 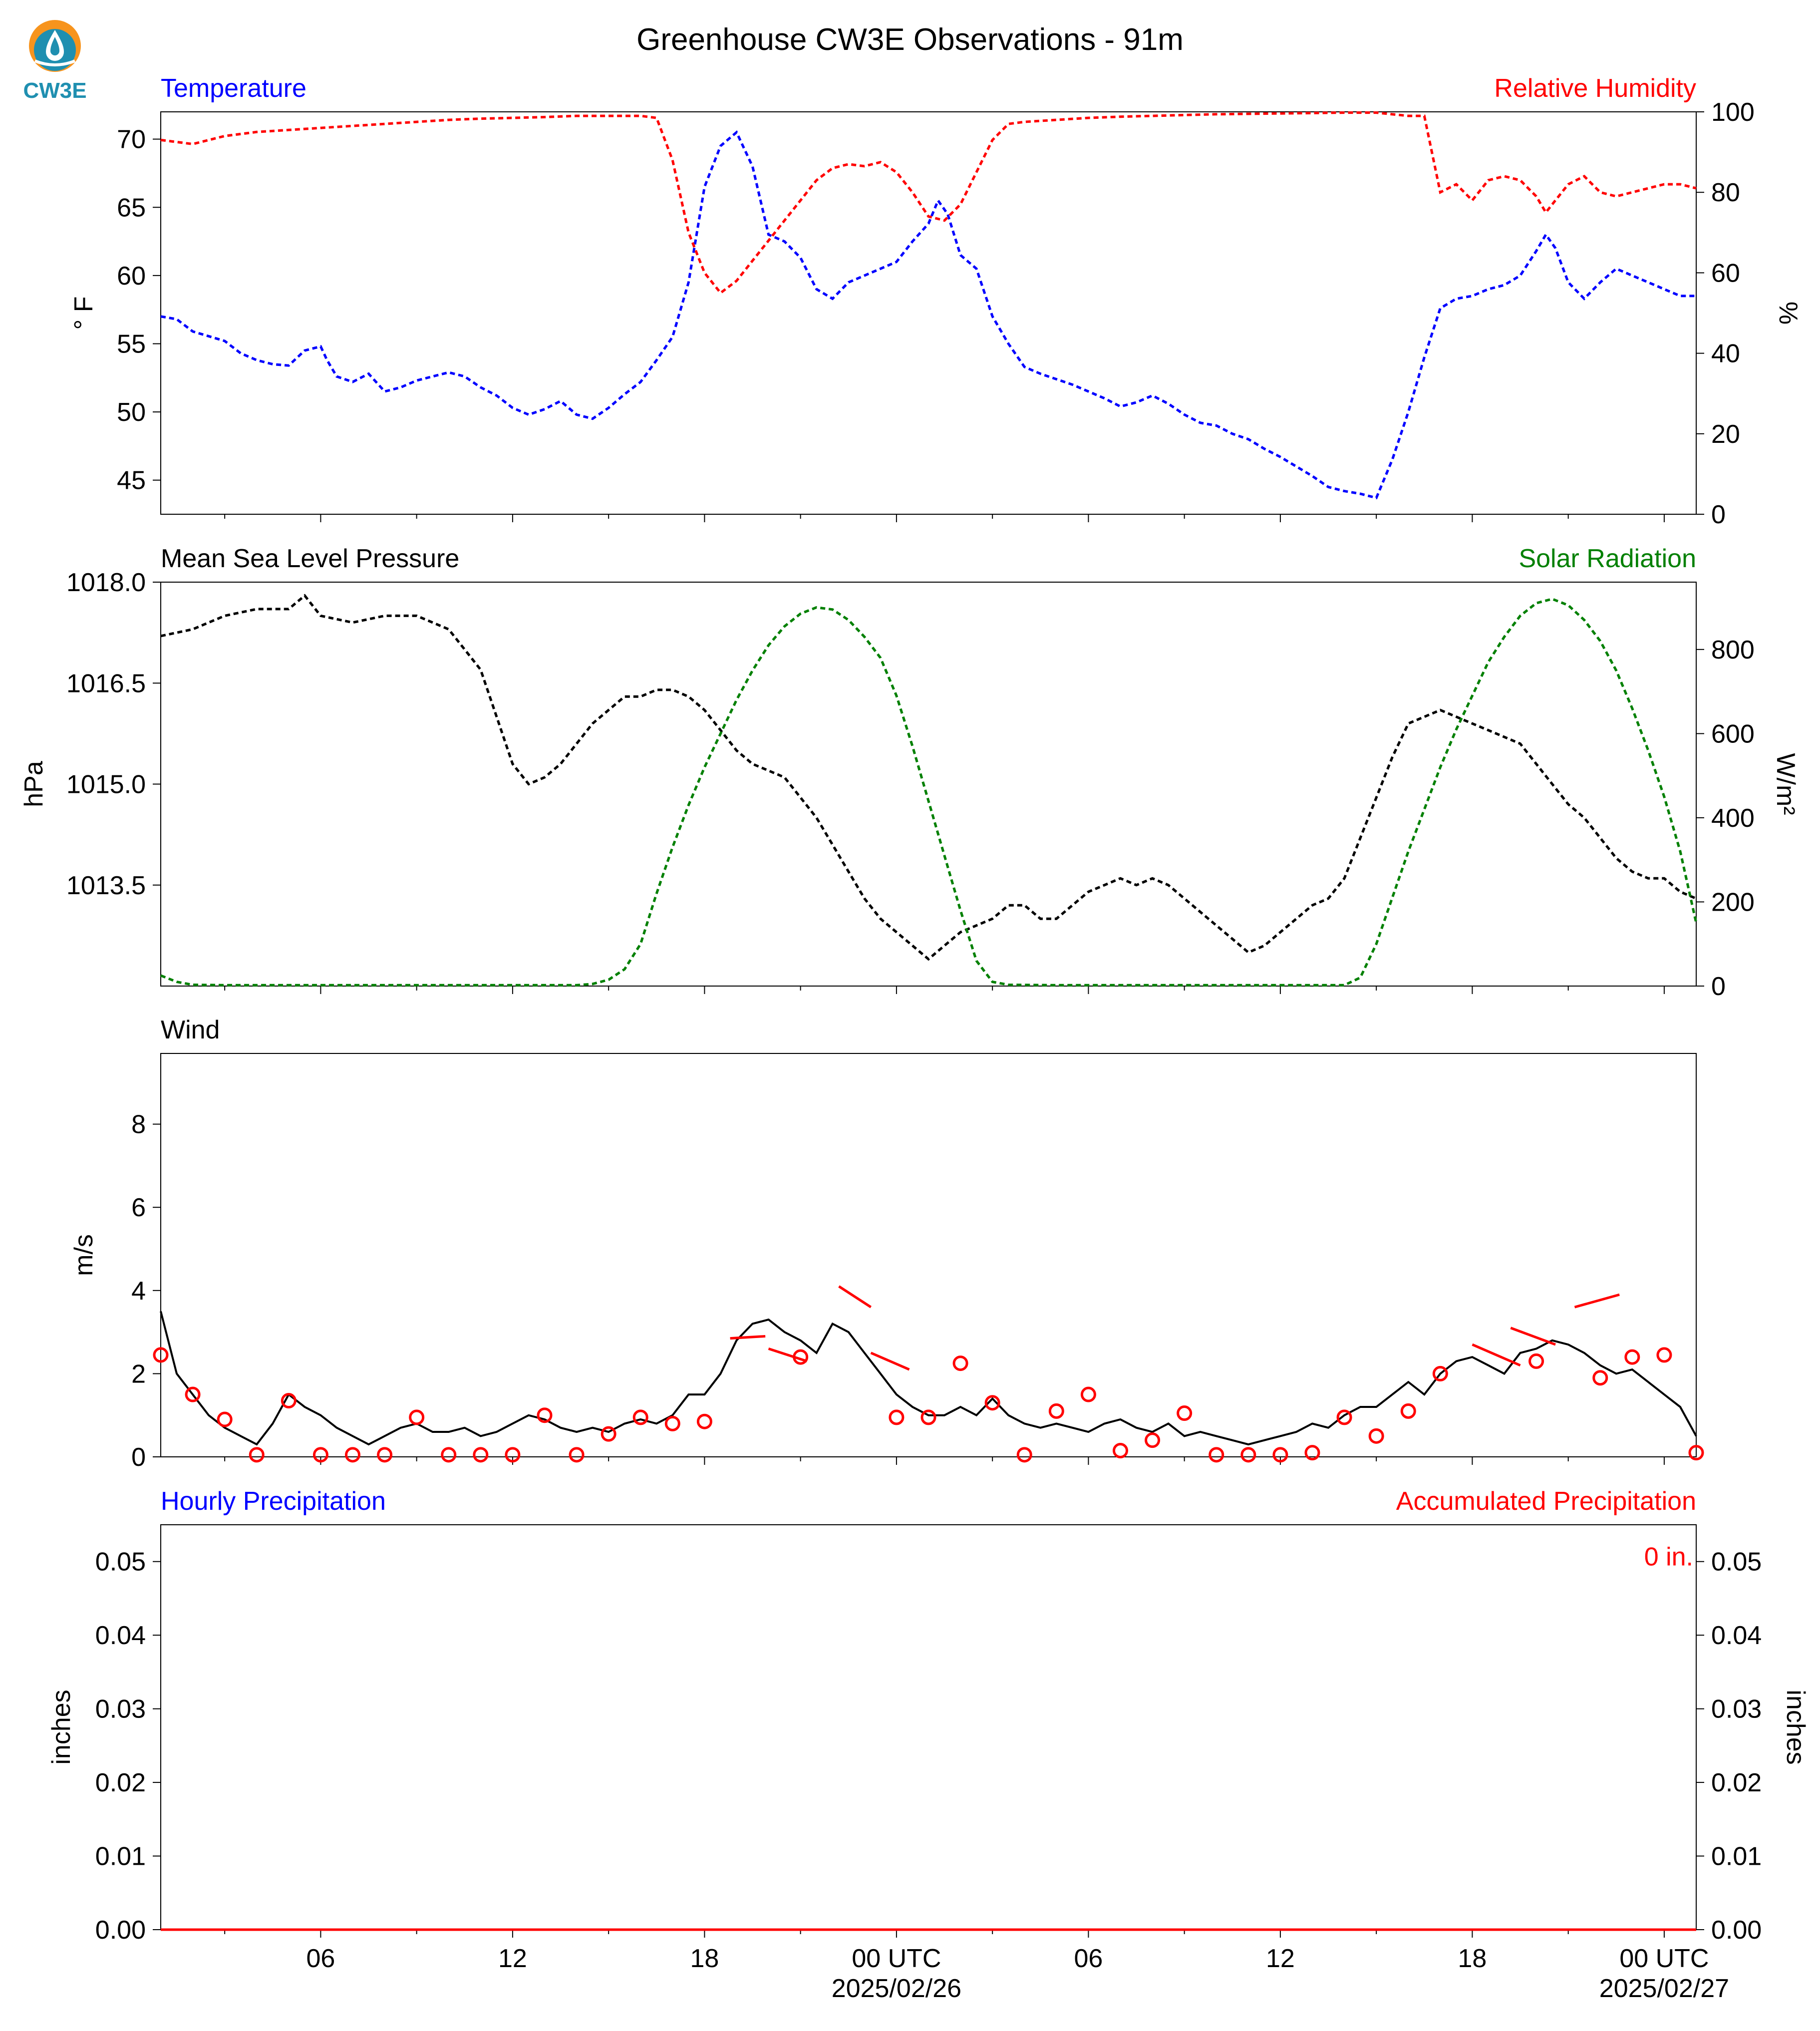 What do you see at coordinates (1668, 1558) in the screenshot?
I see `accumulated-total-label: 0 in.` at bounding box center [1668, 1558].